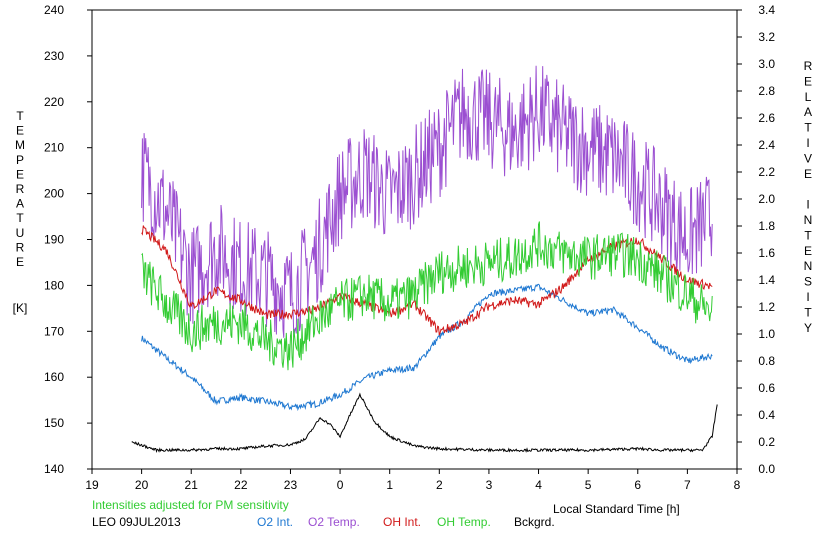 Image resolution: width=828 pixels, height=535 pixels. I want to click on y-right-tick-label: 0.0, so click(766, 469).